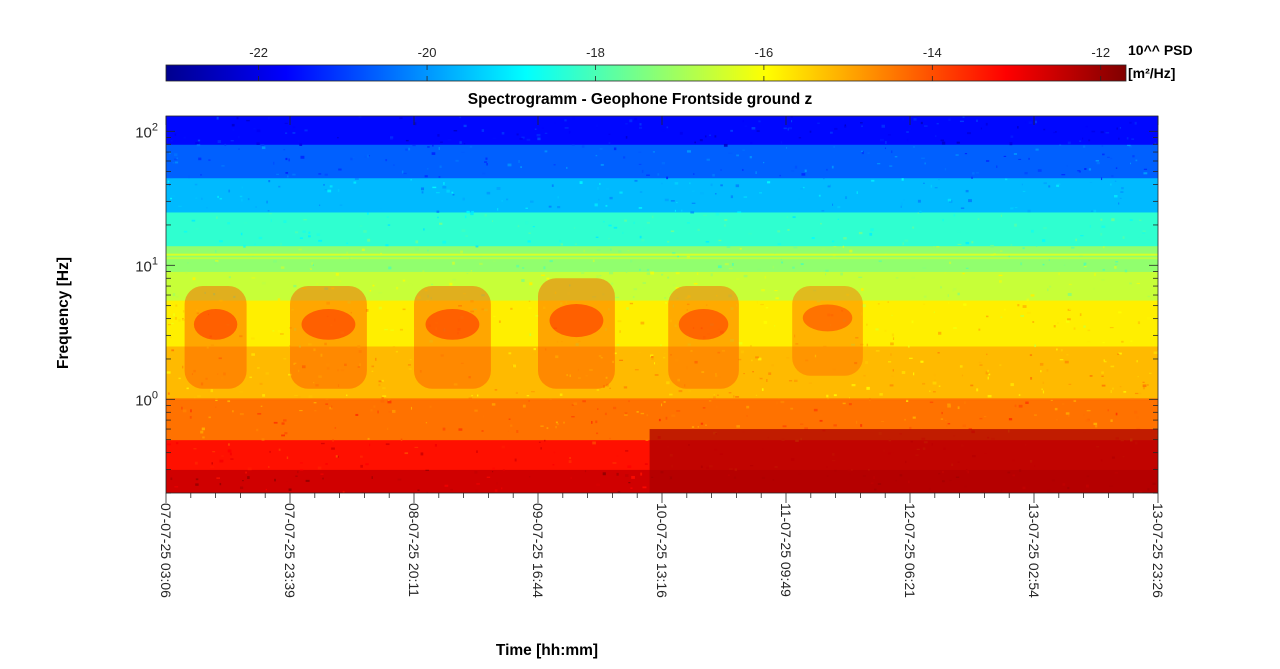  What do you see at coordinates (146, 265) in the screenshot?
I see `y-tick-label: 101` at bounding box center [146, 265].